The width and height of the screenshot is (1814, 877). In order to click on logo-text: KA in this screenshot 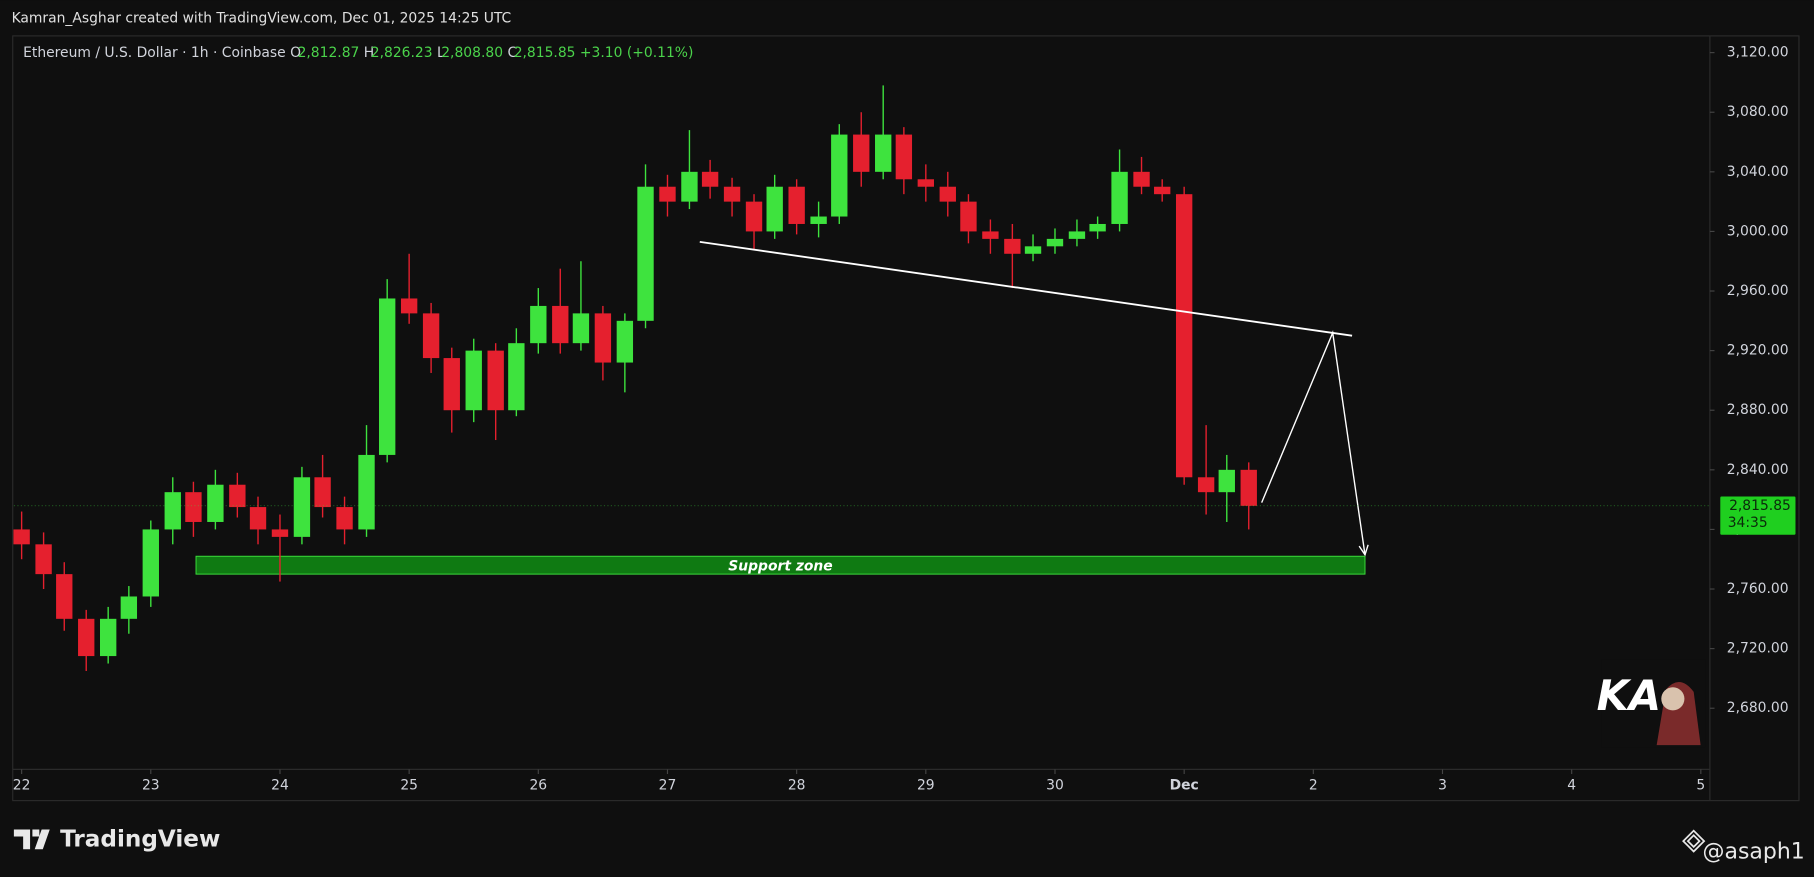, I will do `click(1629, 695)`.